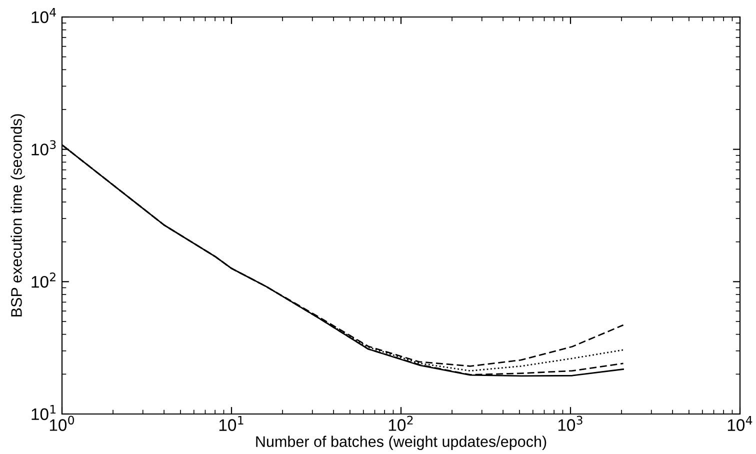 Image resolution: width=756 pixels, height=454 pixels. Describe the element at coordinates (401, 443) in the screenshot. I see `x-axis-title: Number of batches (weight updates/epoch)` at that location.